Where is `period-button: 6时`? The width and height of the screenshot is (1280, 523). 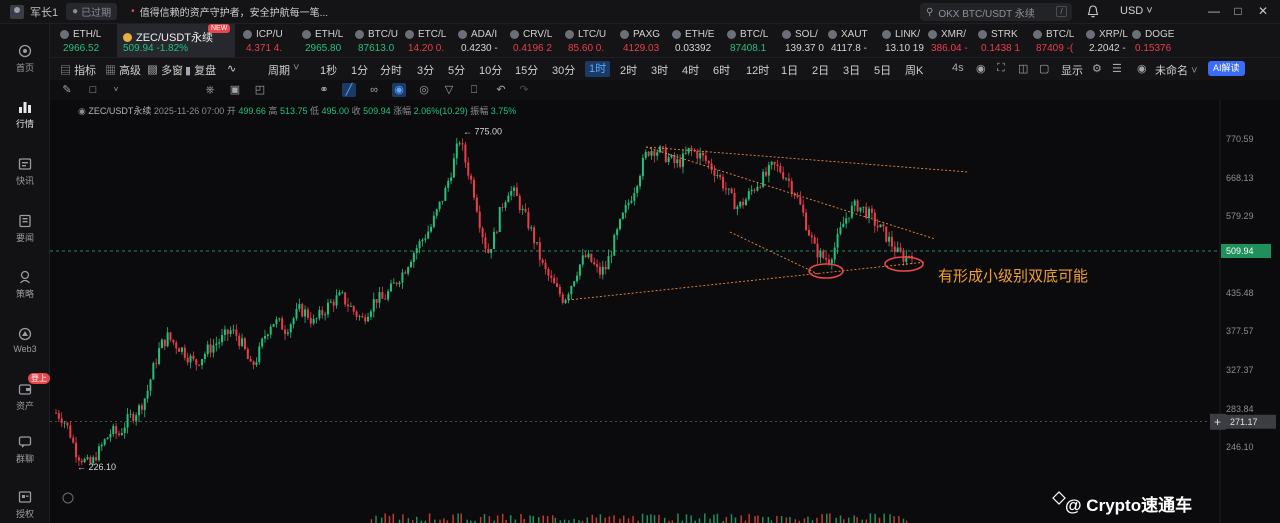
period-button: 6时 is located at coordinates (722, 71).